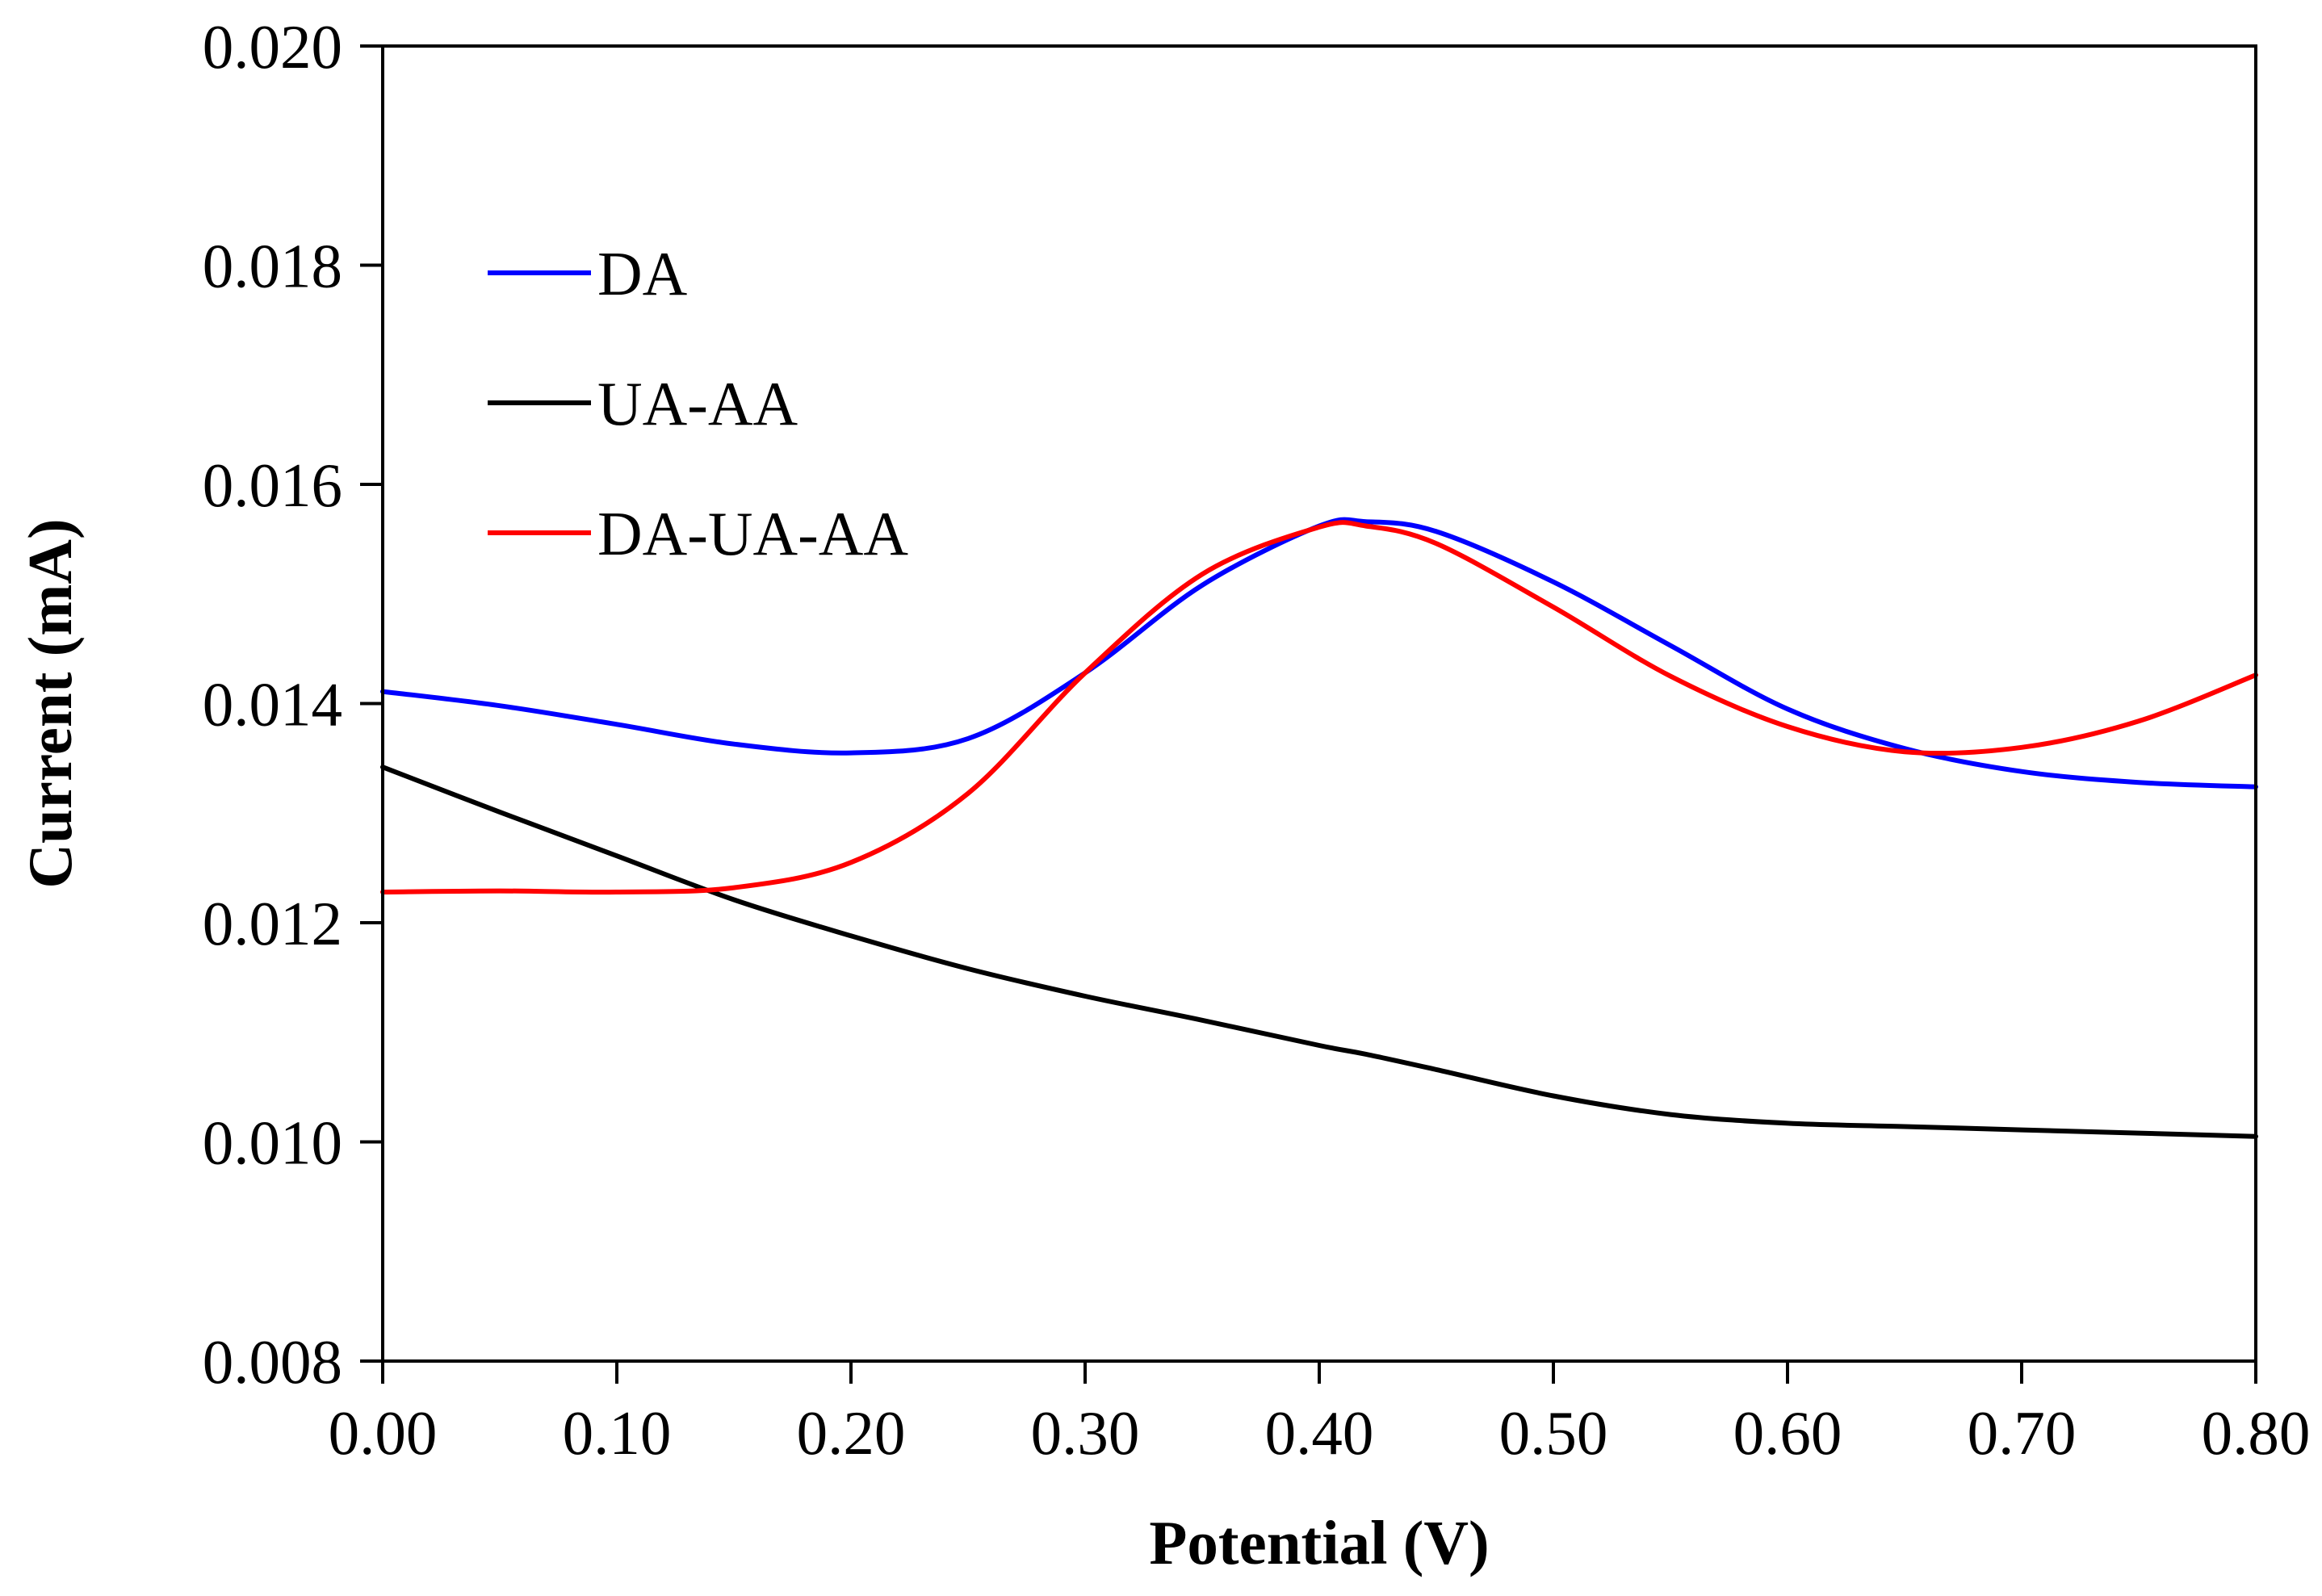 The image size is (2322, 1596). Describe the element at coordinates (642, 273) in the screenshot. I see `legend-label-da: DA` at that location.